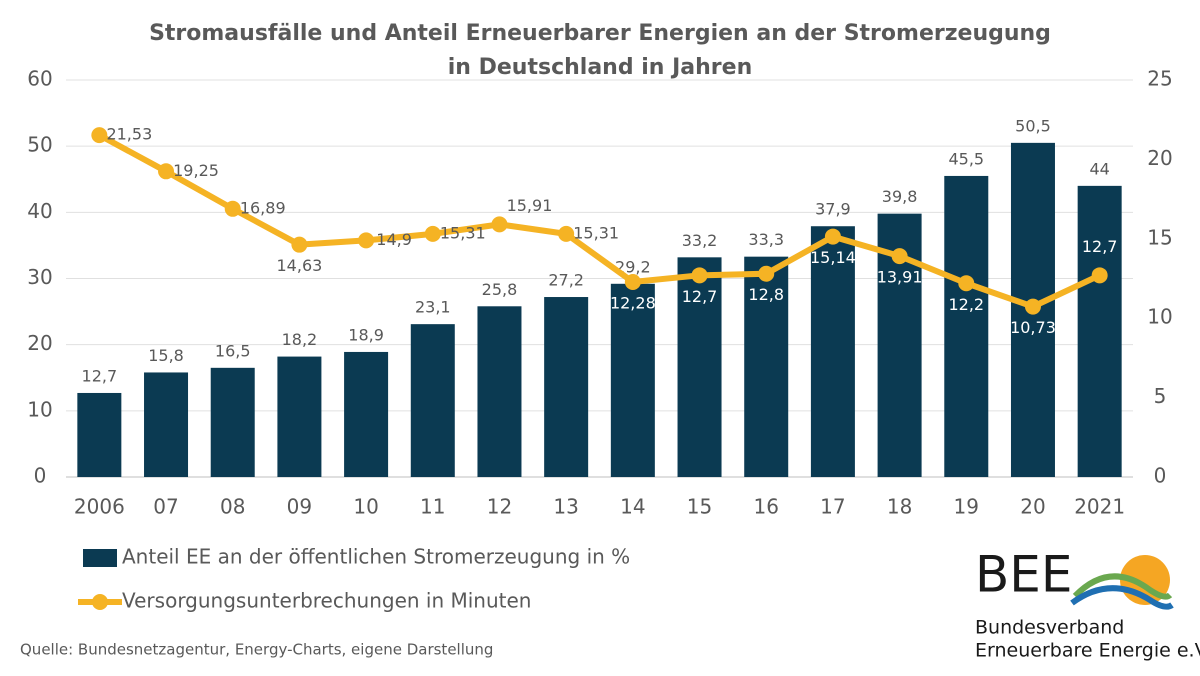  Describe the element at coordinates (1099, 507) in the screenshot. I see `x-tick-label: 2021` at that location.